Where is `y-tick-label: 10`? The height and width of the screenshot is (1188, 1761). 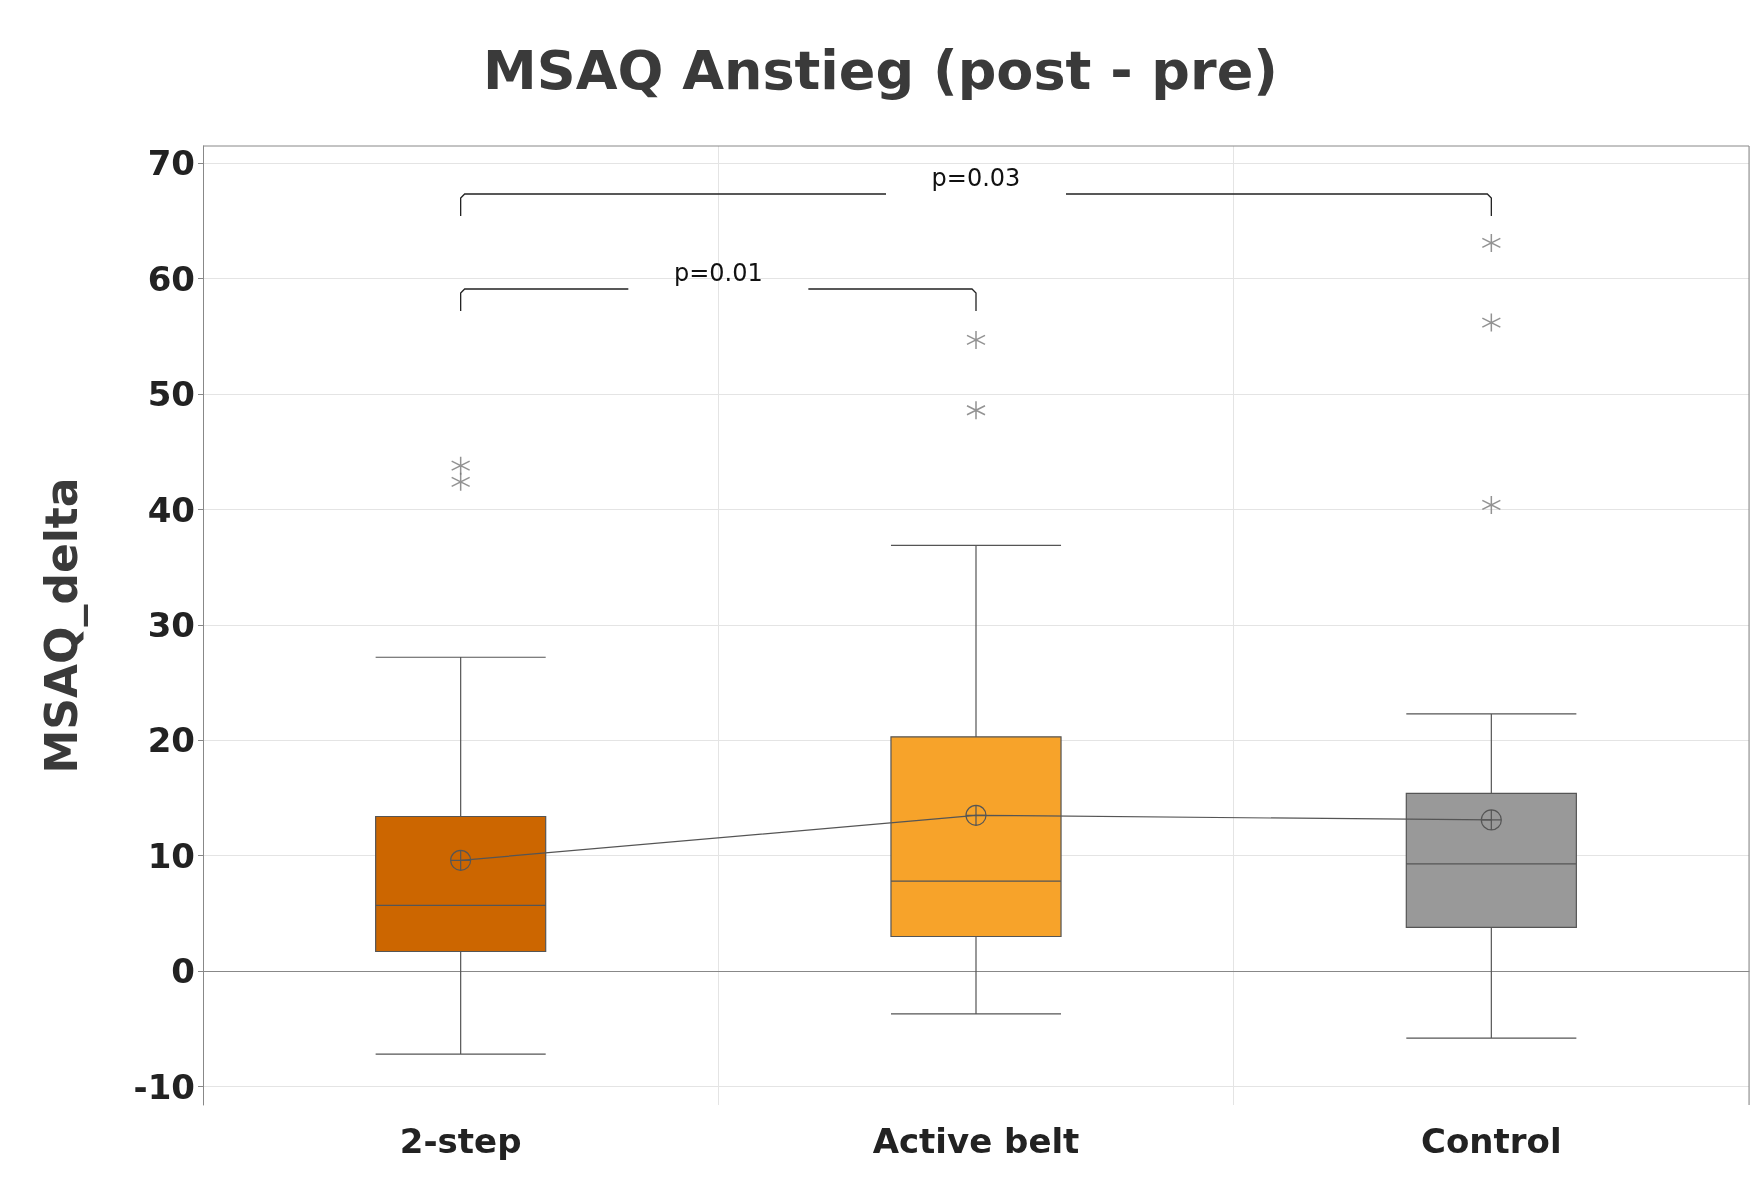
y-tick-label: 10 is located at coordinates (171, 855).